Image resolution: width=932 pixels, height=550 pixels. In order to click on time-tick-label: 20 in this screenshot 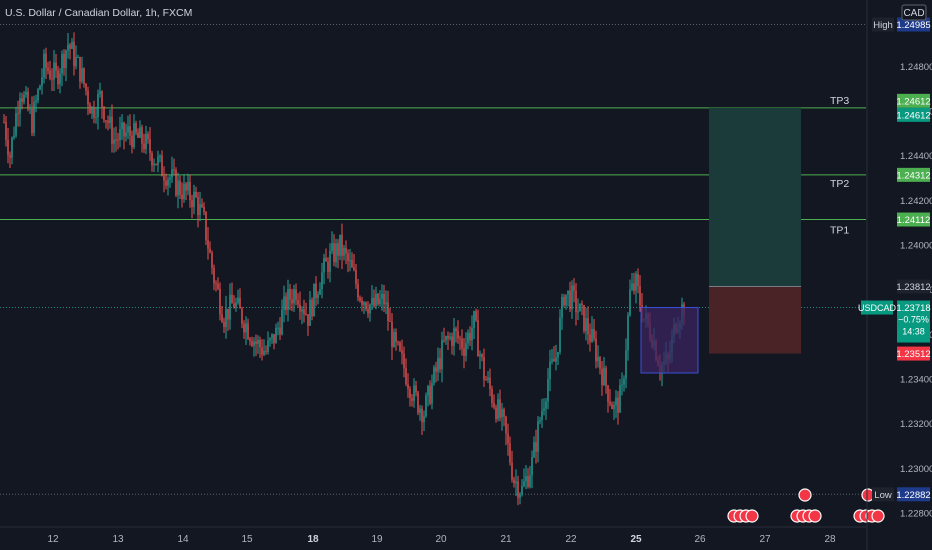, I will do `click(441, 539)`.